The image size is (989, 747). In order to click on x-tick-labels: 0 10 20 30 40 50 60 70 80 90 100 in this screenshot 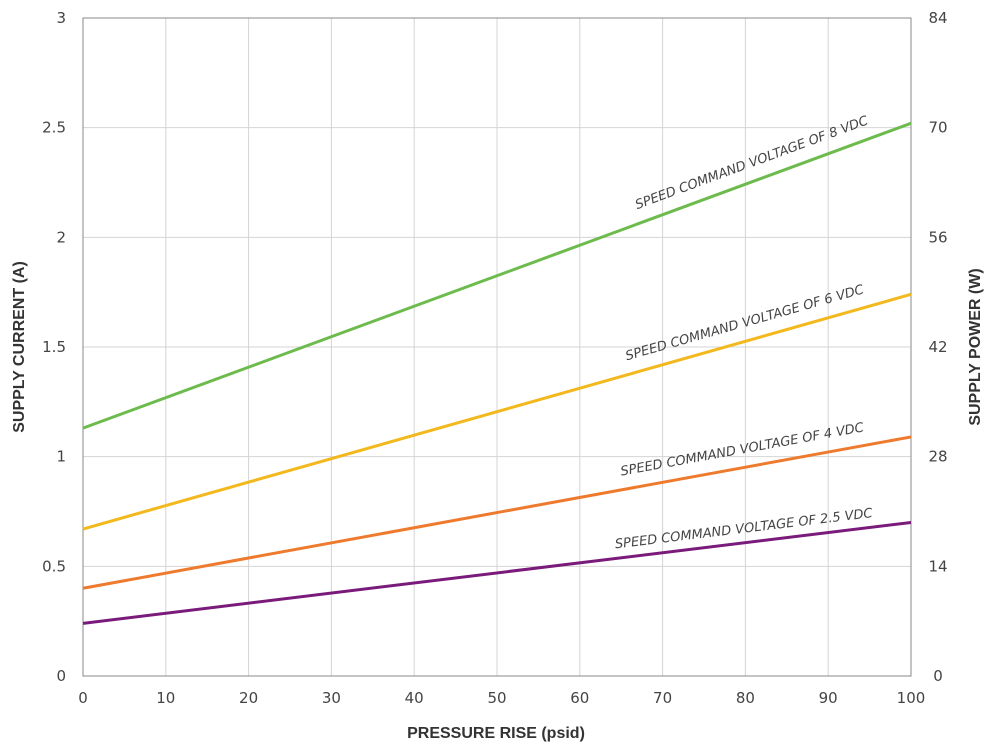, I will do `click(501, 698)`.